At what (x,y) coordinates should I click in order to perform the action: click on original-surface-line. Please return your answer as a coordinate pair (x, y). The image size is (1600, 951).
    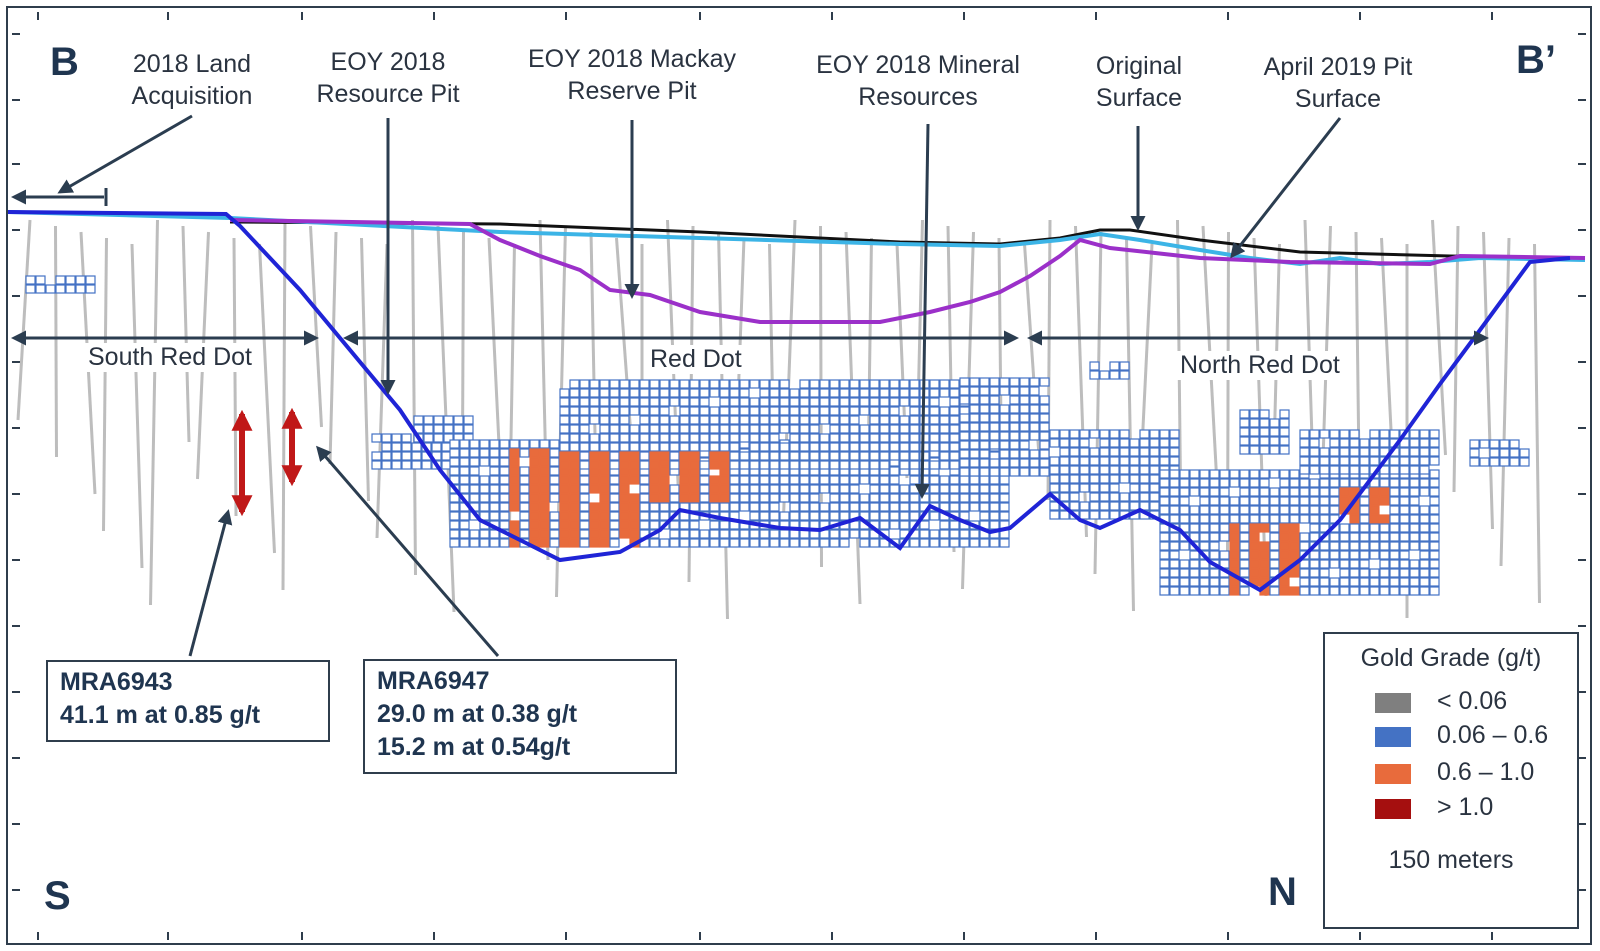
    Looking at the image, I should click on (907, 240).